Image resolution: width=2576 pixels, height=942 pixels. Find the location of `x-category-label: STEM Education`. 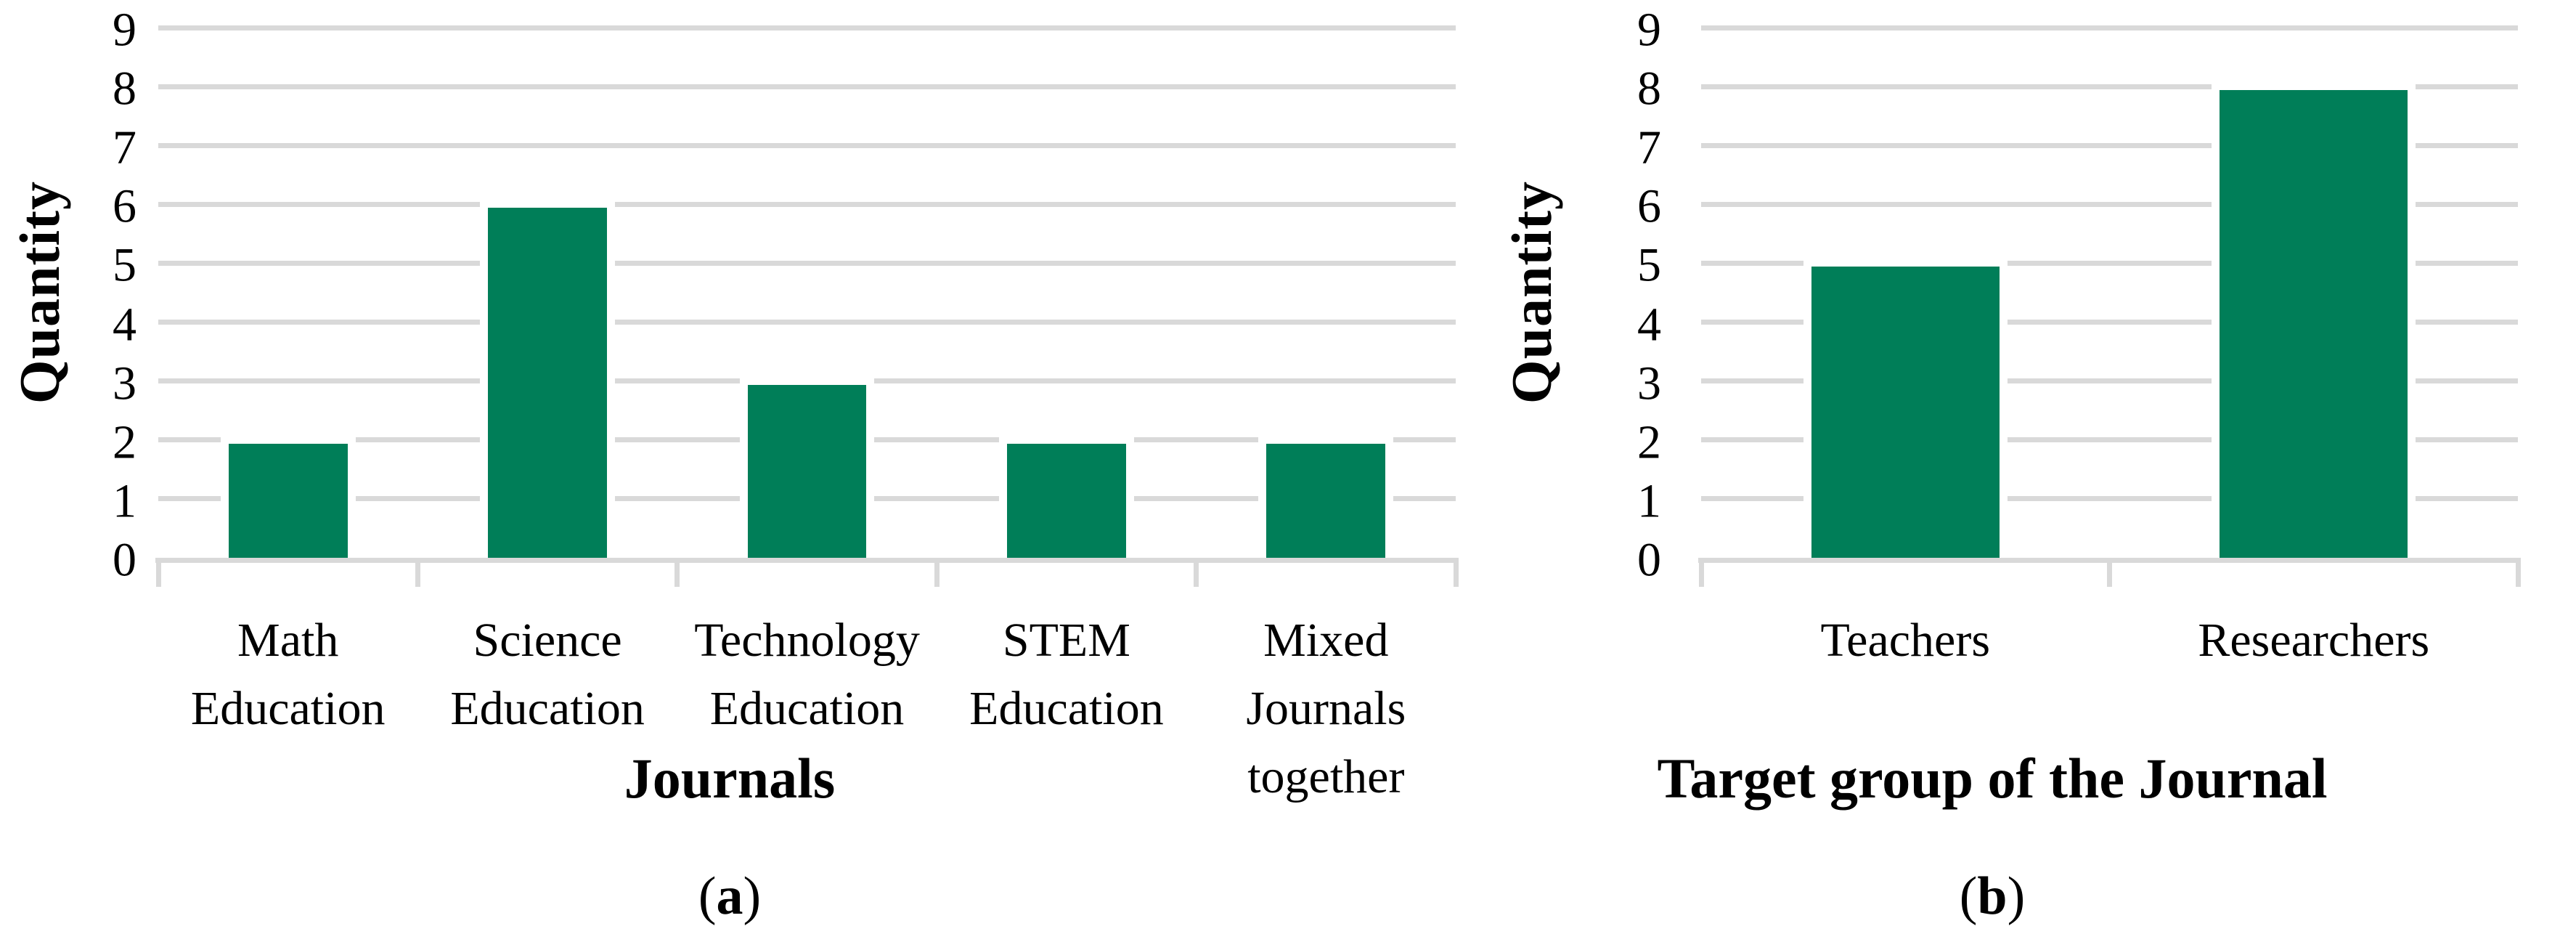

x-category-label: STEM Education is located at coordinates (1066, 674).